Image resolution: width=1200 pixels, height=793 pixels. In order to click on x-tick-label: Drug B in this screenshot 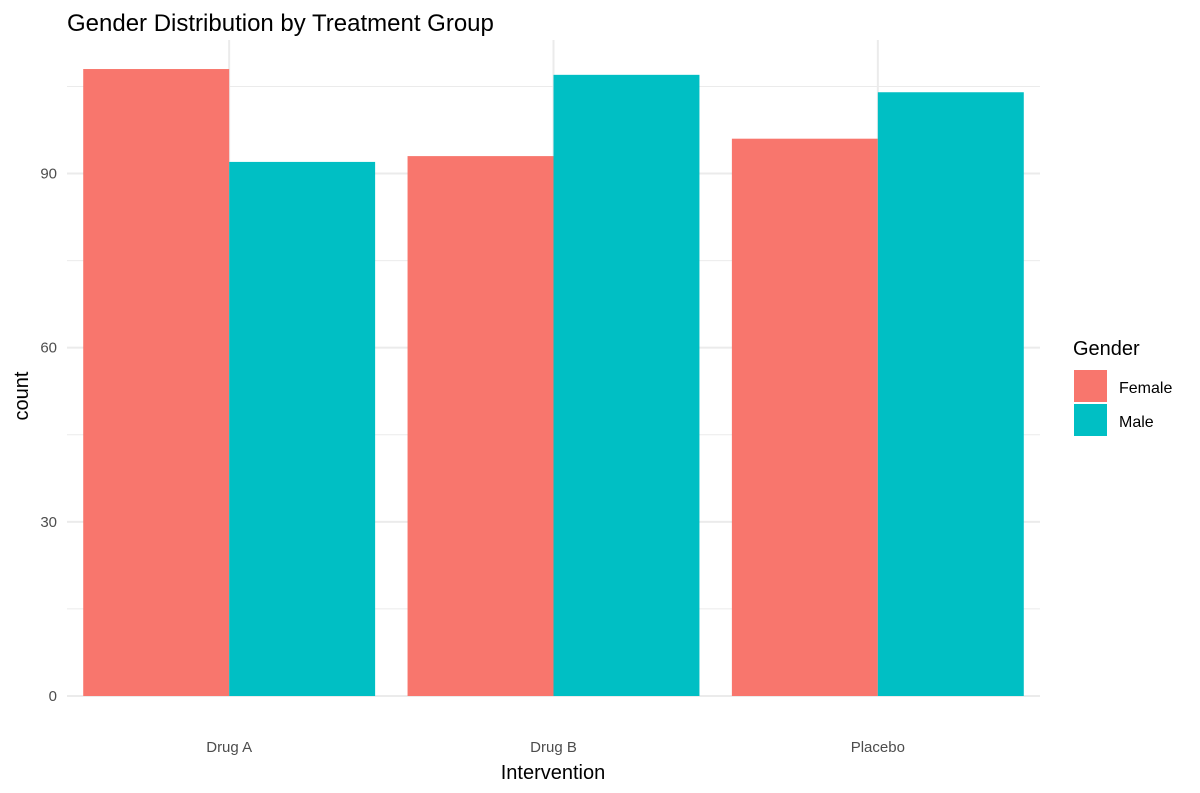, I will do `click(553, 747)`.